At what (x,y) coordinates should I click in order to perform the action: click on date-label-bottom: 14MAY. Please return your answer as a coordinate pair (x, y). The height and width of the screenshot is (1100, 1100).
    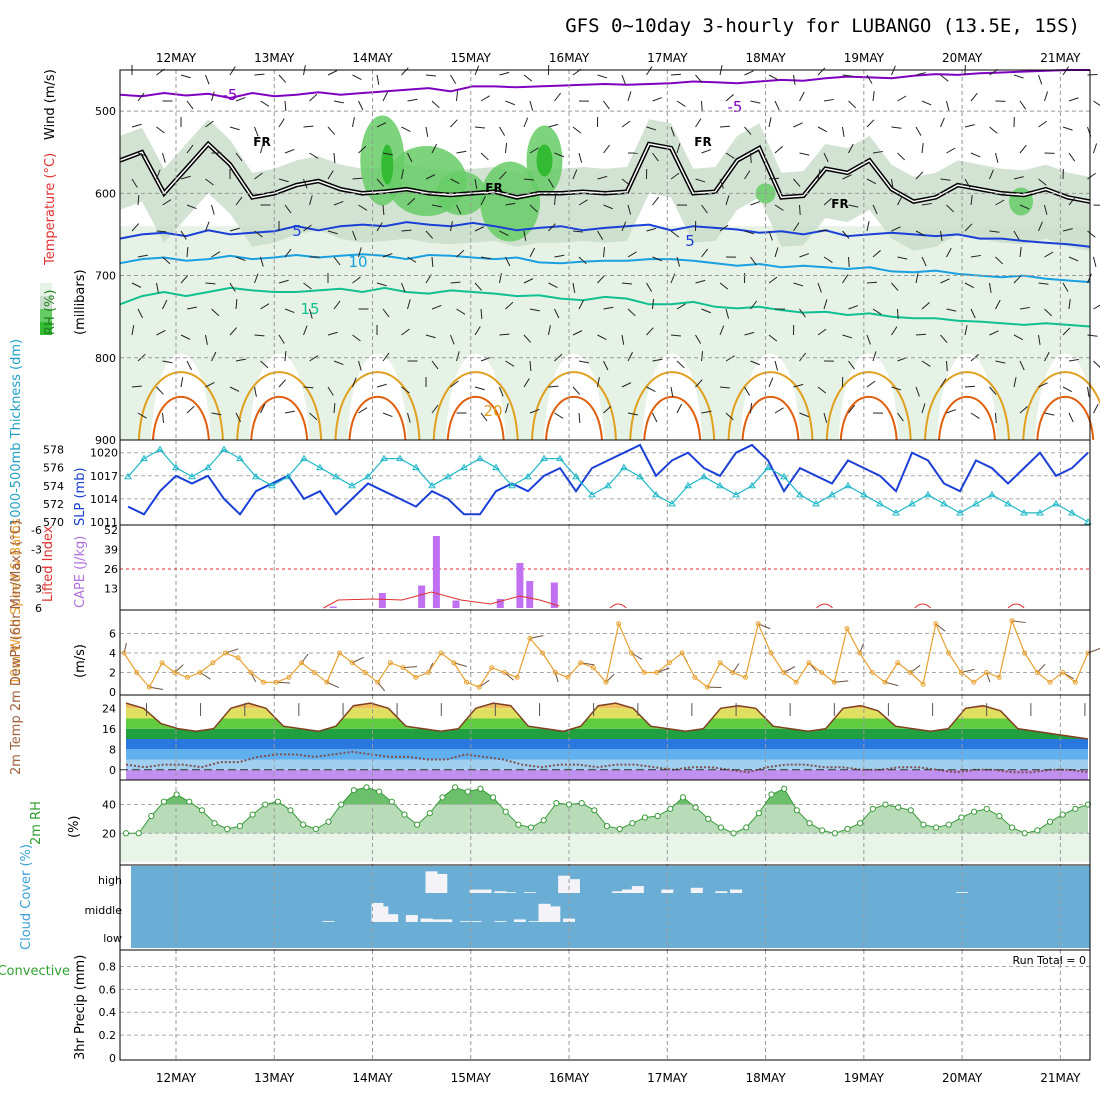
    Looking at the image, I should click on (372, 1078).